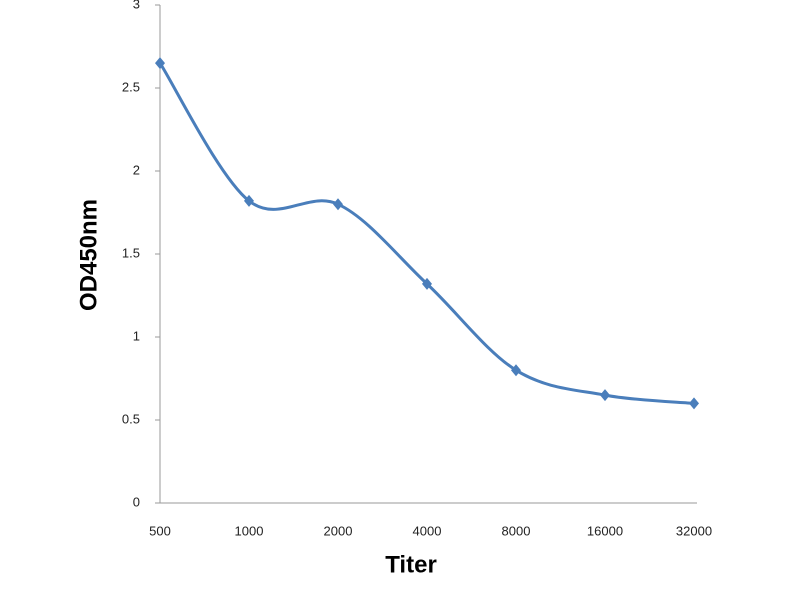  Describe the element at coordinates (136, 501) in the screenshot. I see `y-tick-label: 0` at that location.